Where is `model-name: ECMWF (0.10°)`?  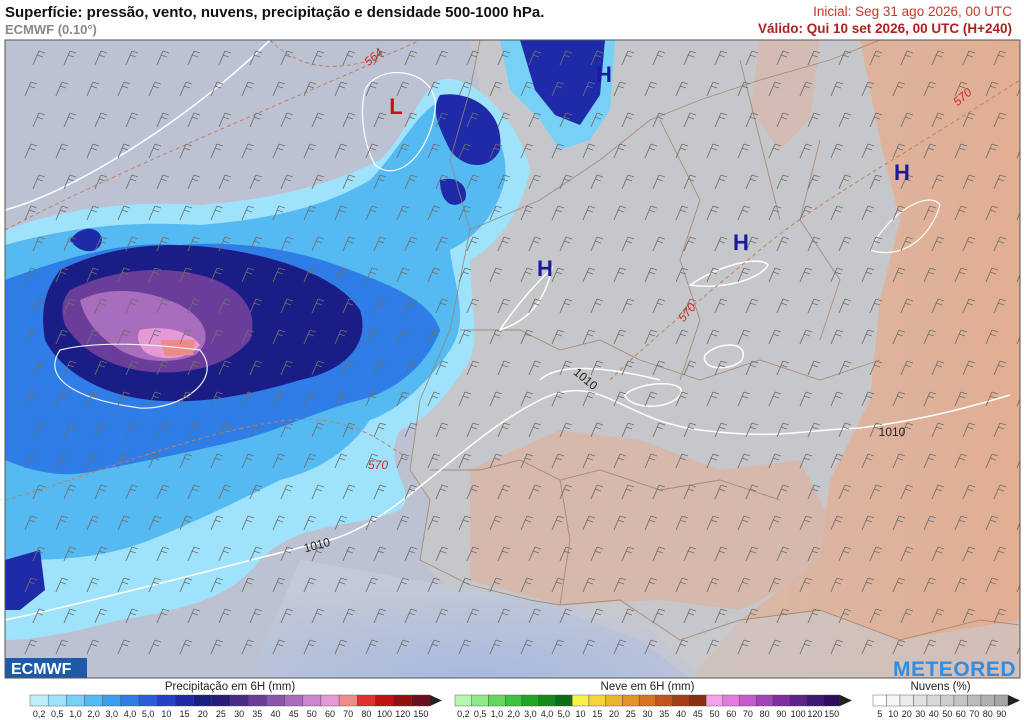 model-name: ECMWF (0.10°) is located at coordinates (51, 29).